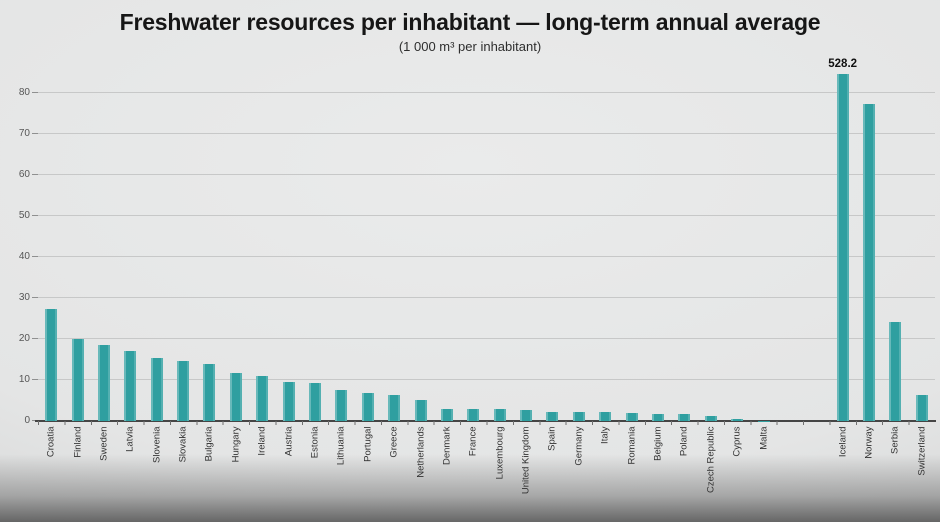 The image size is (940, 522). I want to click on x-category-label: Sweden, so click(104, 443).